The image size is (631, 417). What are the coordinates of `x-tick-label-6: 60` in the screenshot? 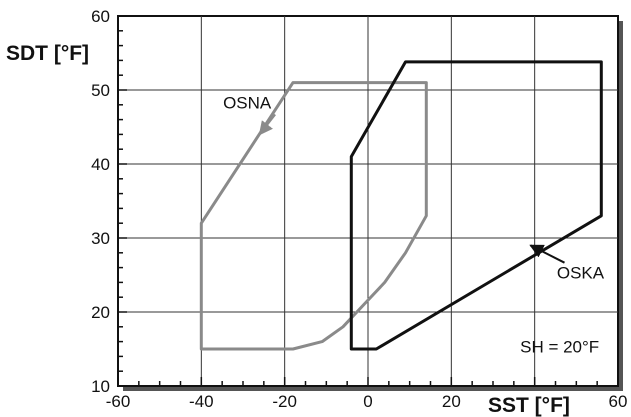 It's located at (618, 401).